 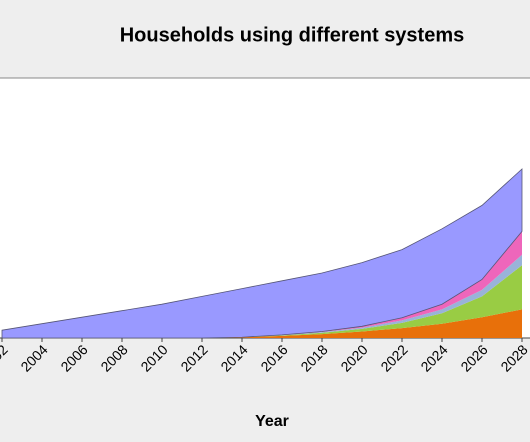 I want to click on x-tick-label: 2002, so click(x=5, y=357).